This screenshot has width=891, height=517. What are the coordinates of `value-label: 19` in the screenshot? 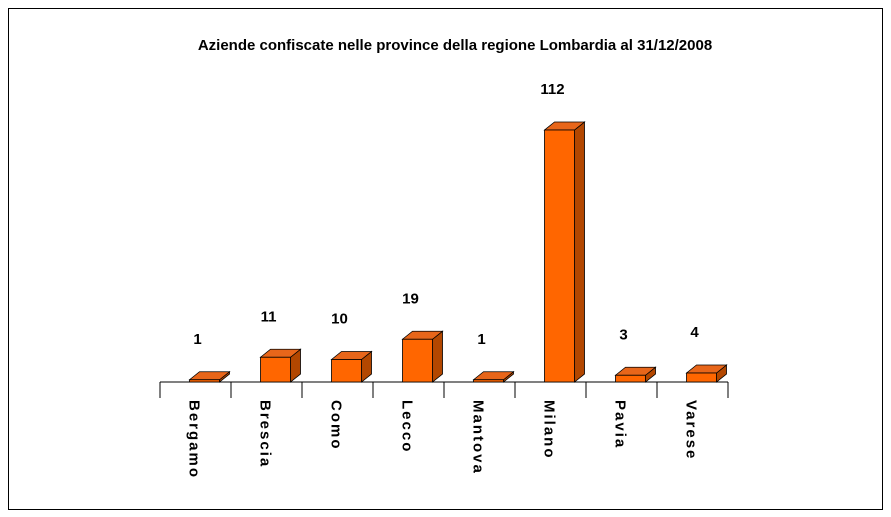 It's located at (410, 298).